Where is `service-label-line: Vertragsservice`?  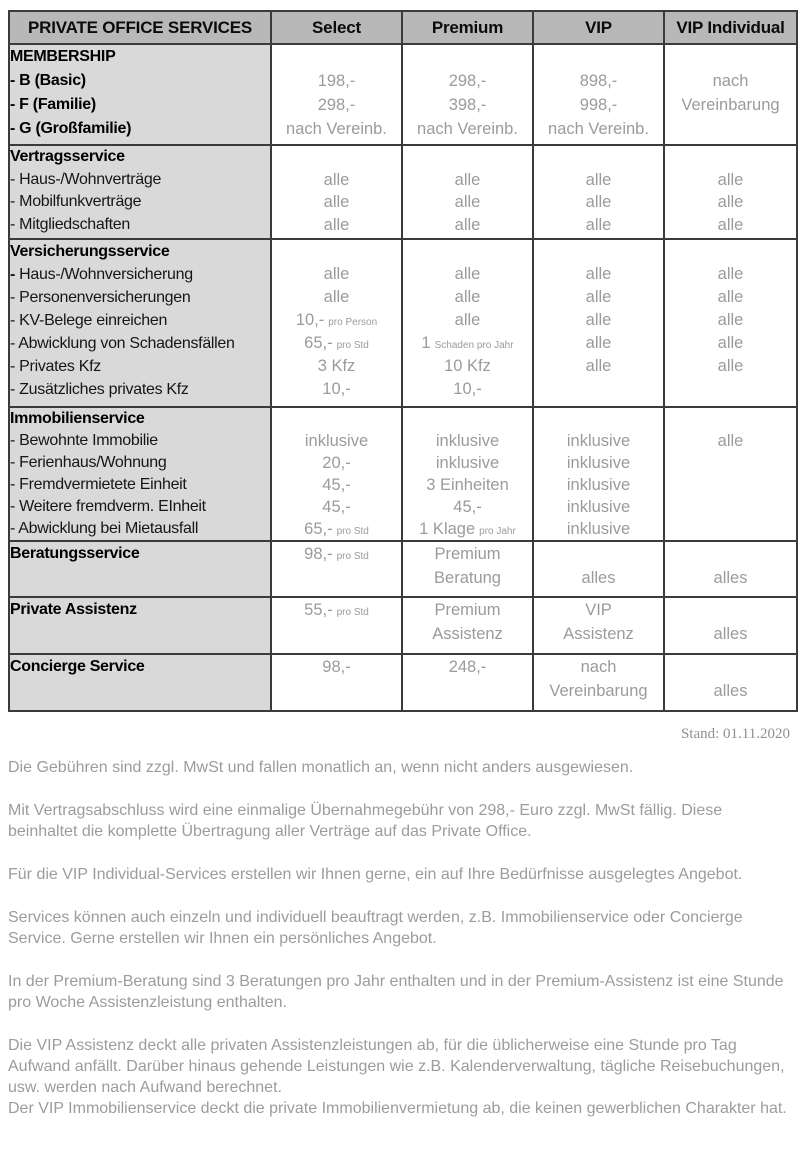 service-label-line: Vertragsservice is located at coordinates (67, 156).